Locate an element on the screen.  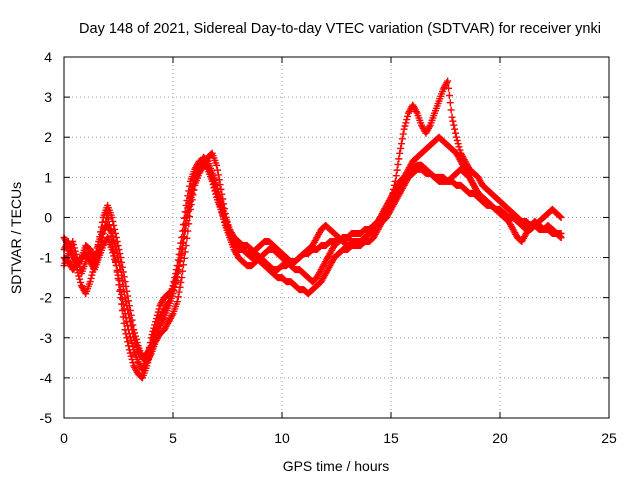
y-tick-label: -4 is located at coordinates (46, 378).